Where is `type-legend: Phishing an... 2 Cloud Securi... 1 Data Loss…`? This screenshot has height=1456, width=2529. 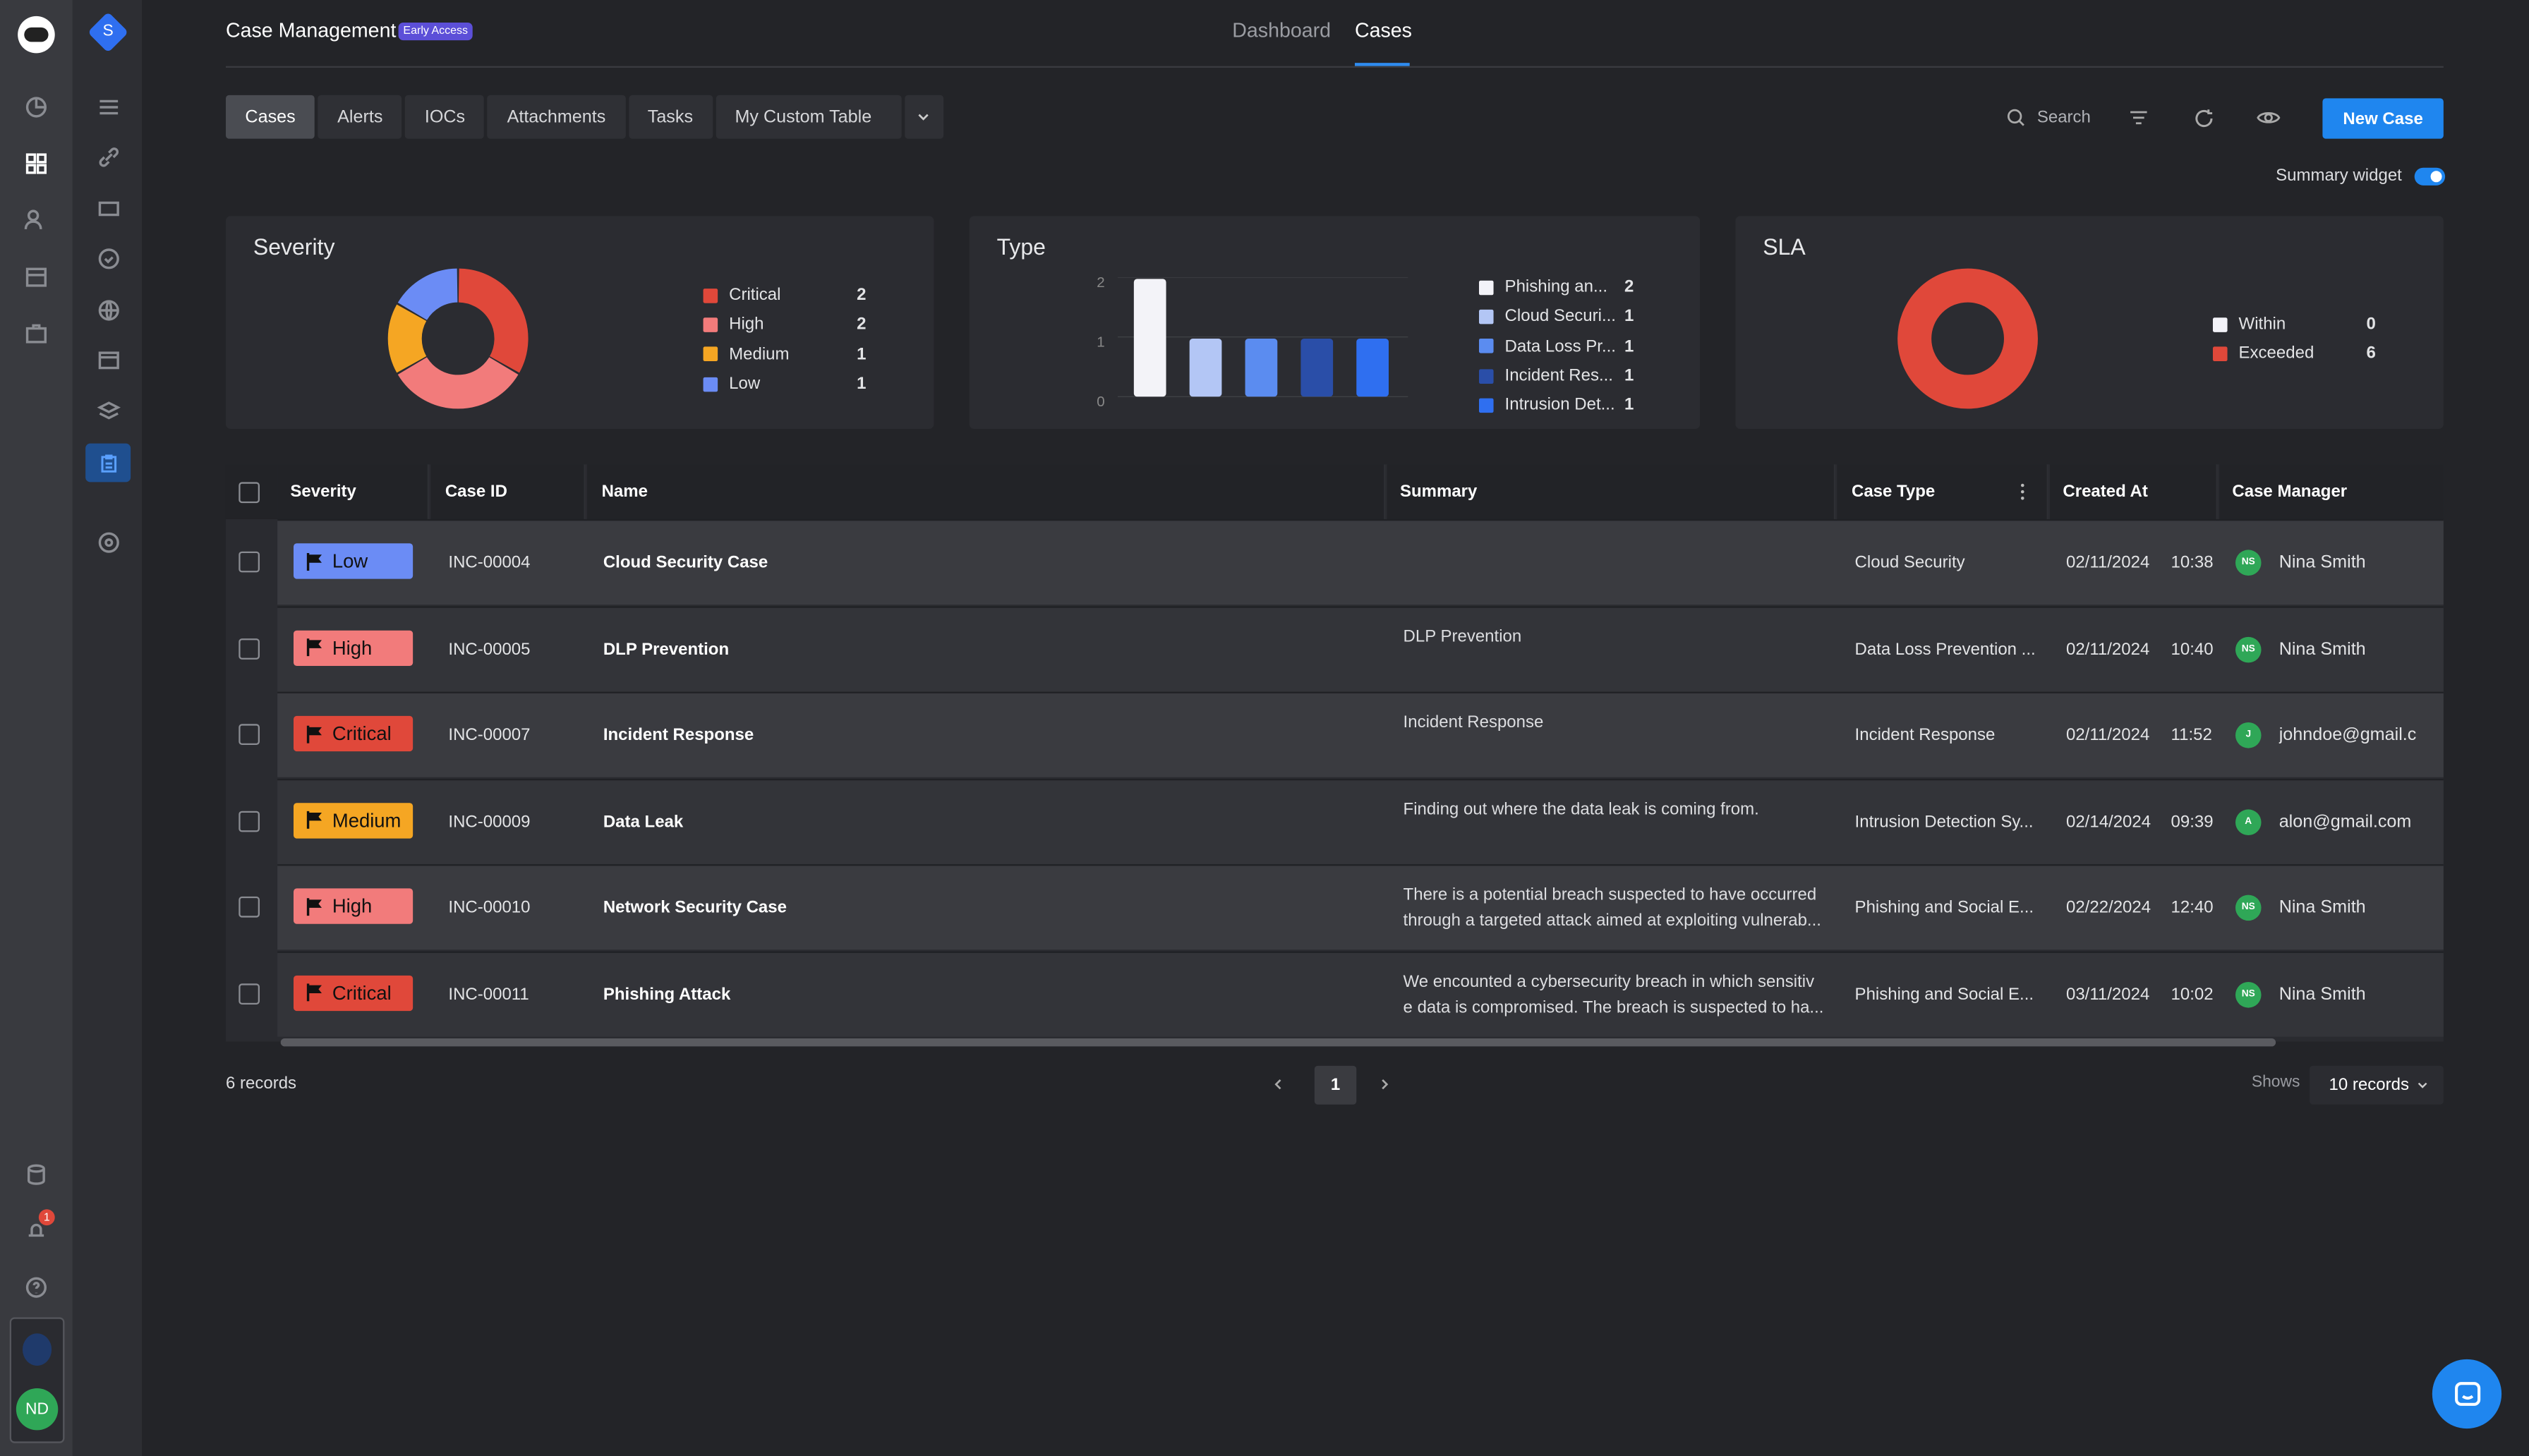
type-legend: Phishing an... 2 Cloud Securi... 1 Data Loss… is located at coordinates (1556, 346).